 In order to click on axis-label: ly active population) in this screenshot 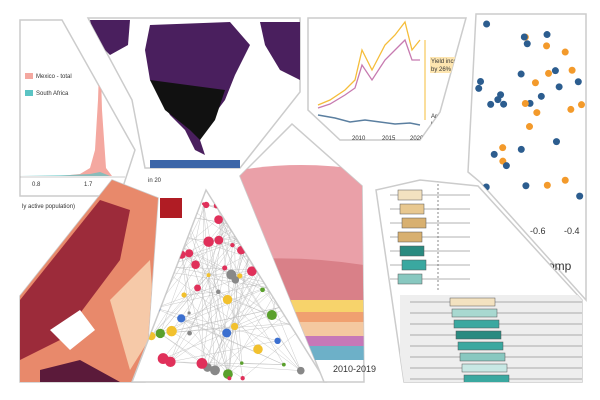, I will do `click(48, 207)`.